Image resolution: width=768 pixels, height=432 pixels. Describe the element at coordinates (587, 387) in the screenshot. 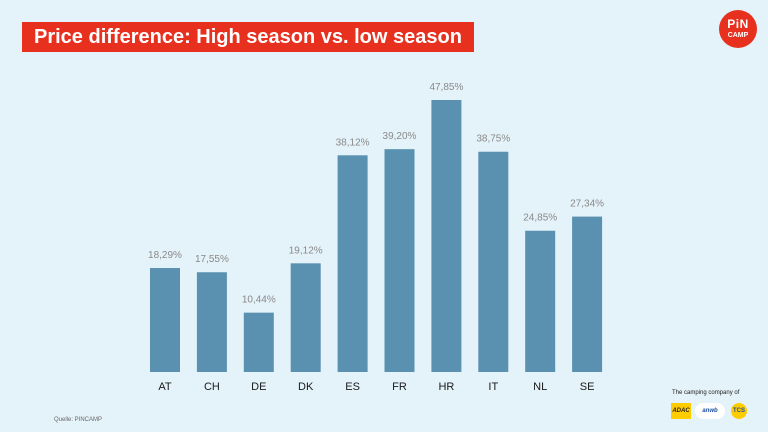

I see `tick-label-se: SE` at that location.